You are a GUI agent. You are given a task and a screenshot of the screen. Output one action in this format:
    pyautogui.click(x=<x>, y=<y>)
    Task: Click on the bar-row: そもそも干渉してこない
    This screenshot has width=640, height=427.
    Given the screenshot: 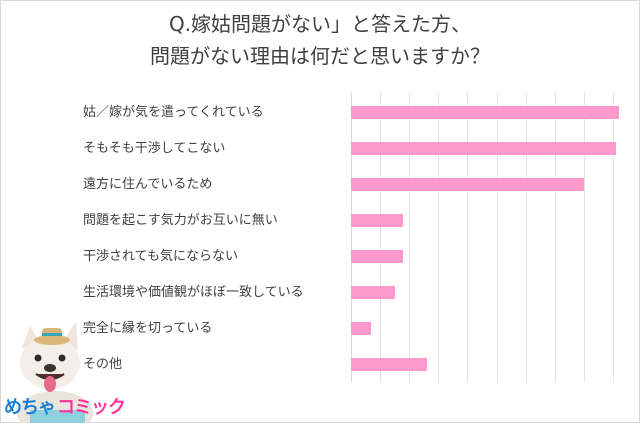 What is the action you would take?
    pyautogui.click(x=320, y=149)
    